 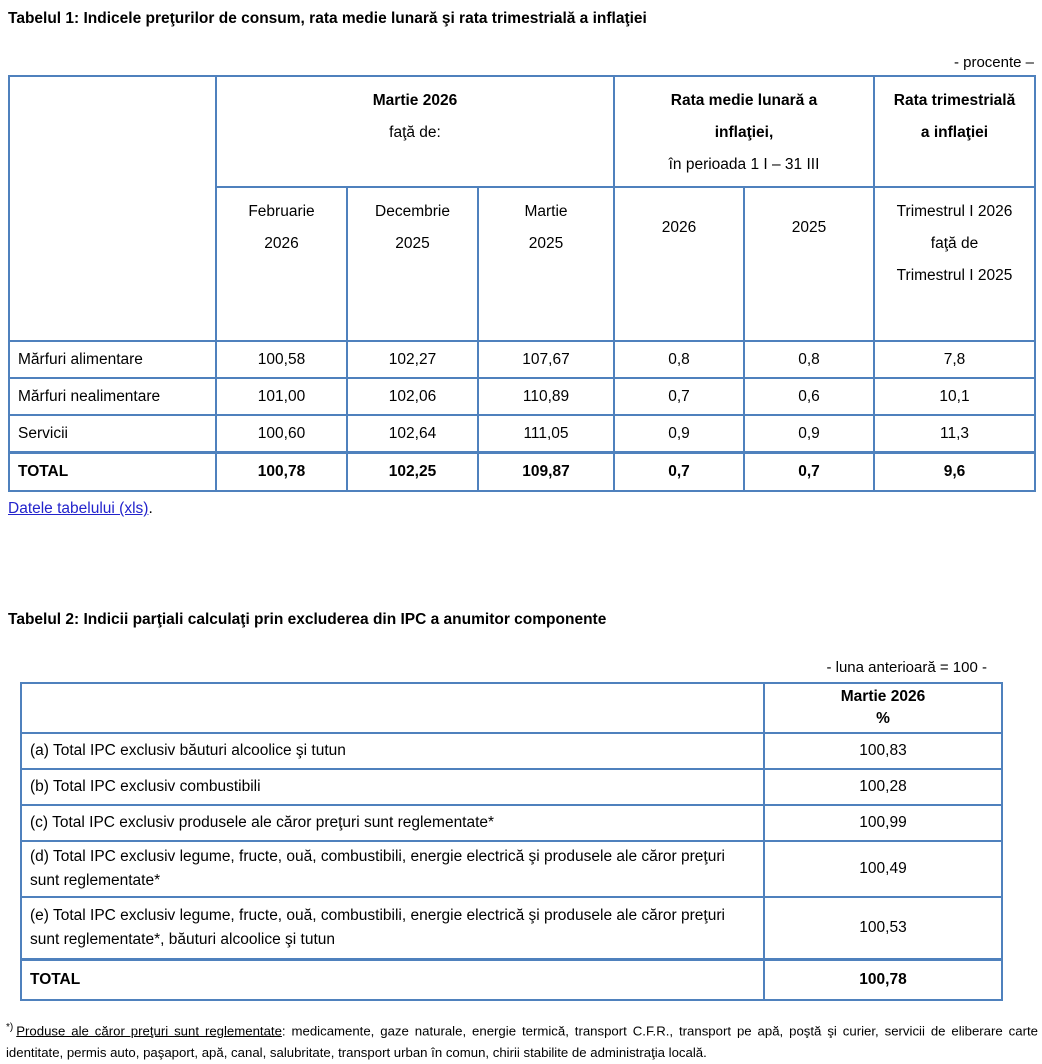 What do you see at coordinates (954, 396) in the screenshot?
I see `cell-value: 10,1` at bounding box center [954, 396].